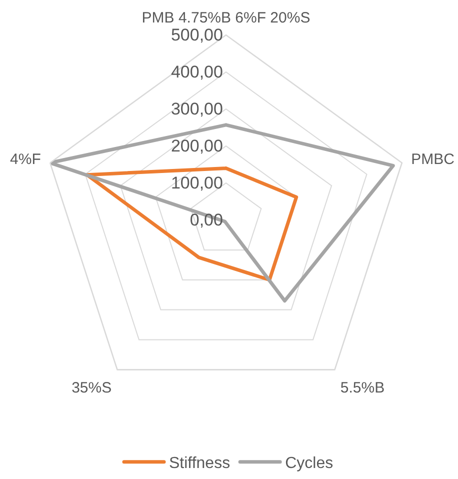  What do you see at coordinates (206, 220) in the screenshot?
I see `y-tick-label: 0,00` at bounding box center [206, 220].